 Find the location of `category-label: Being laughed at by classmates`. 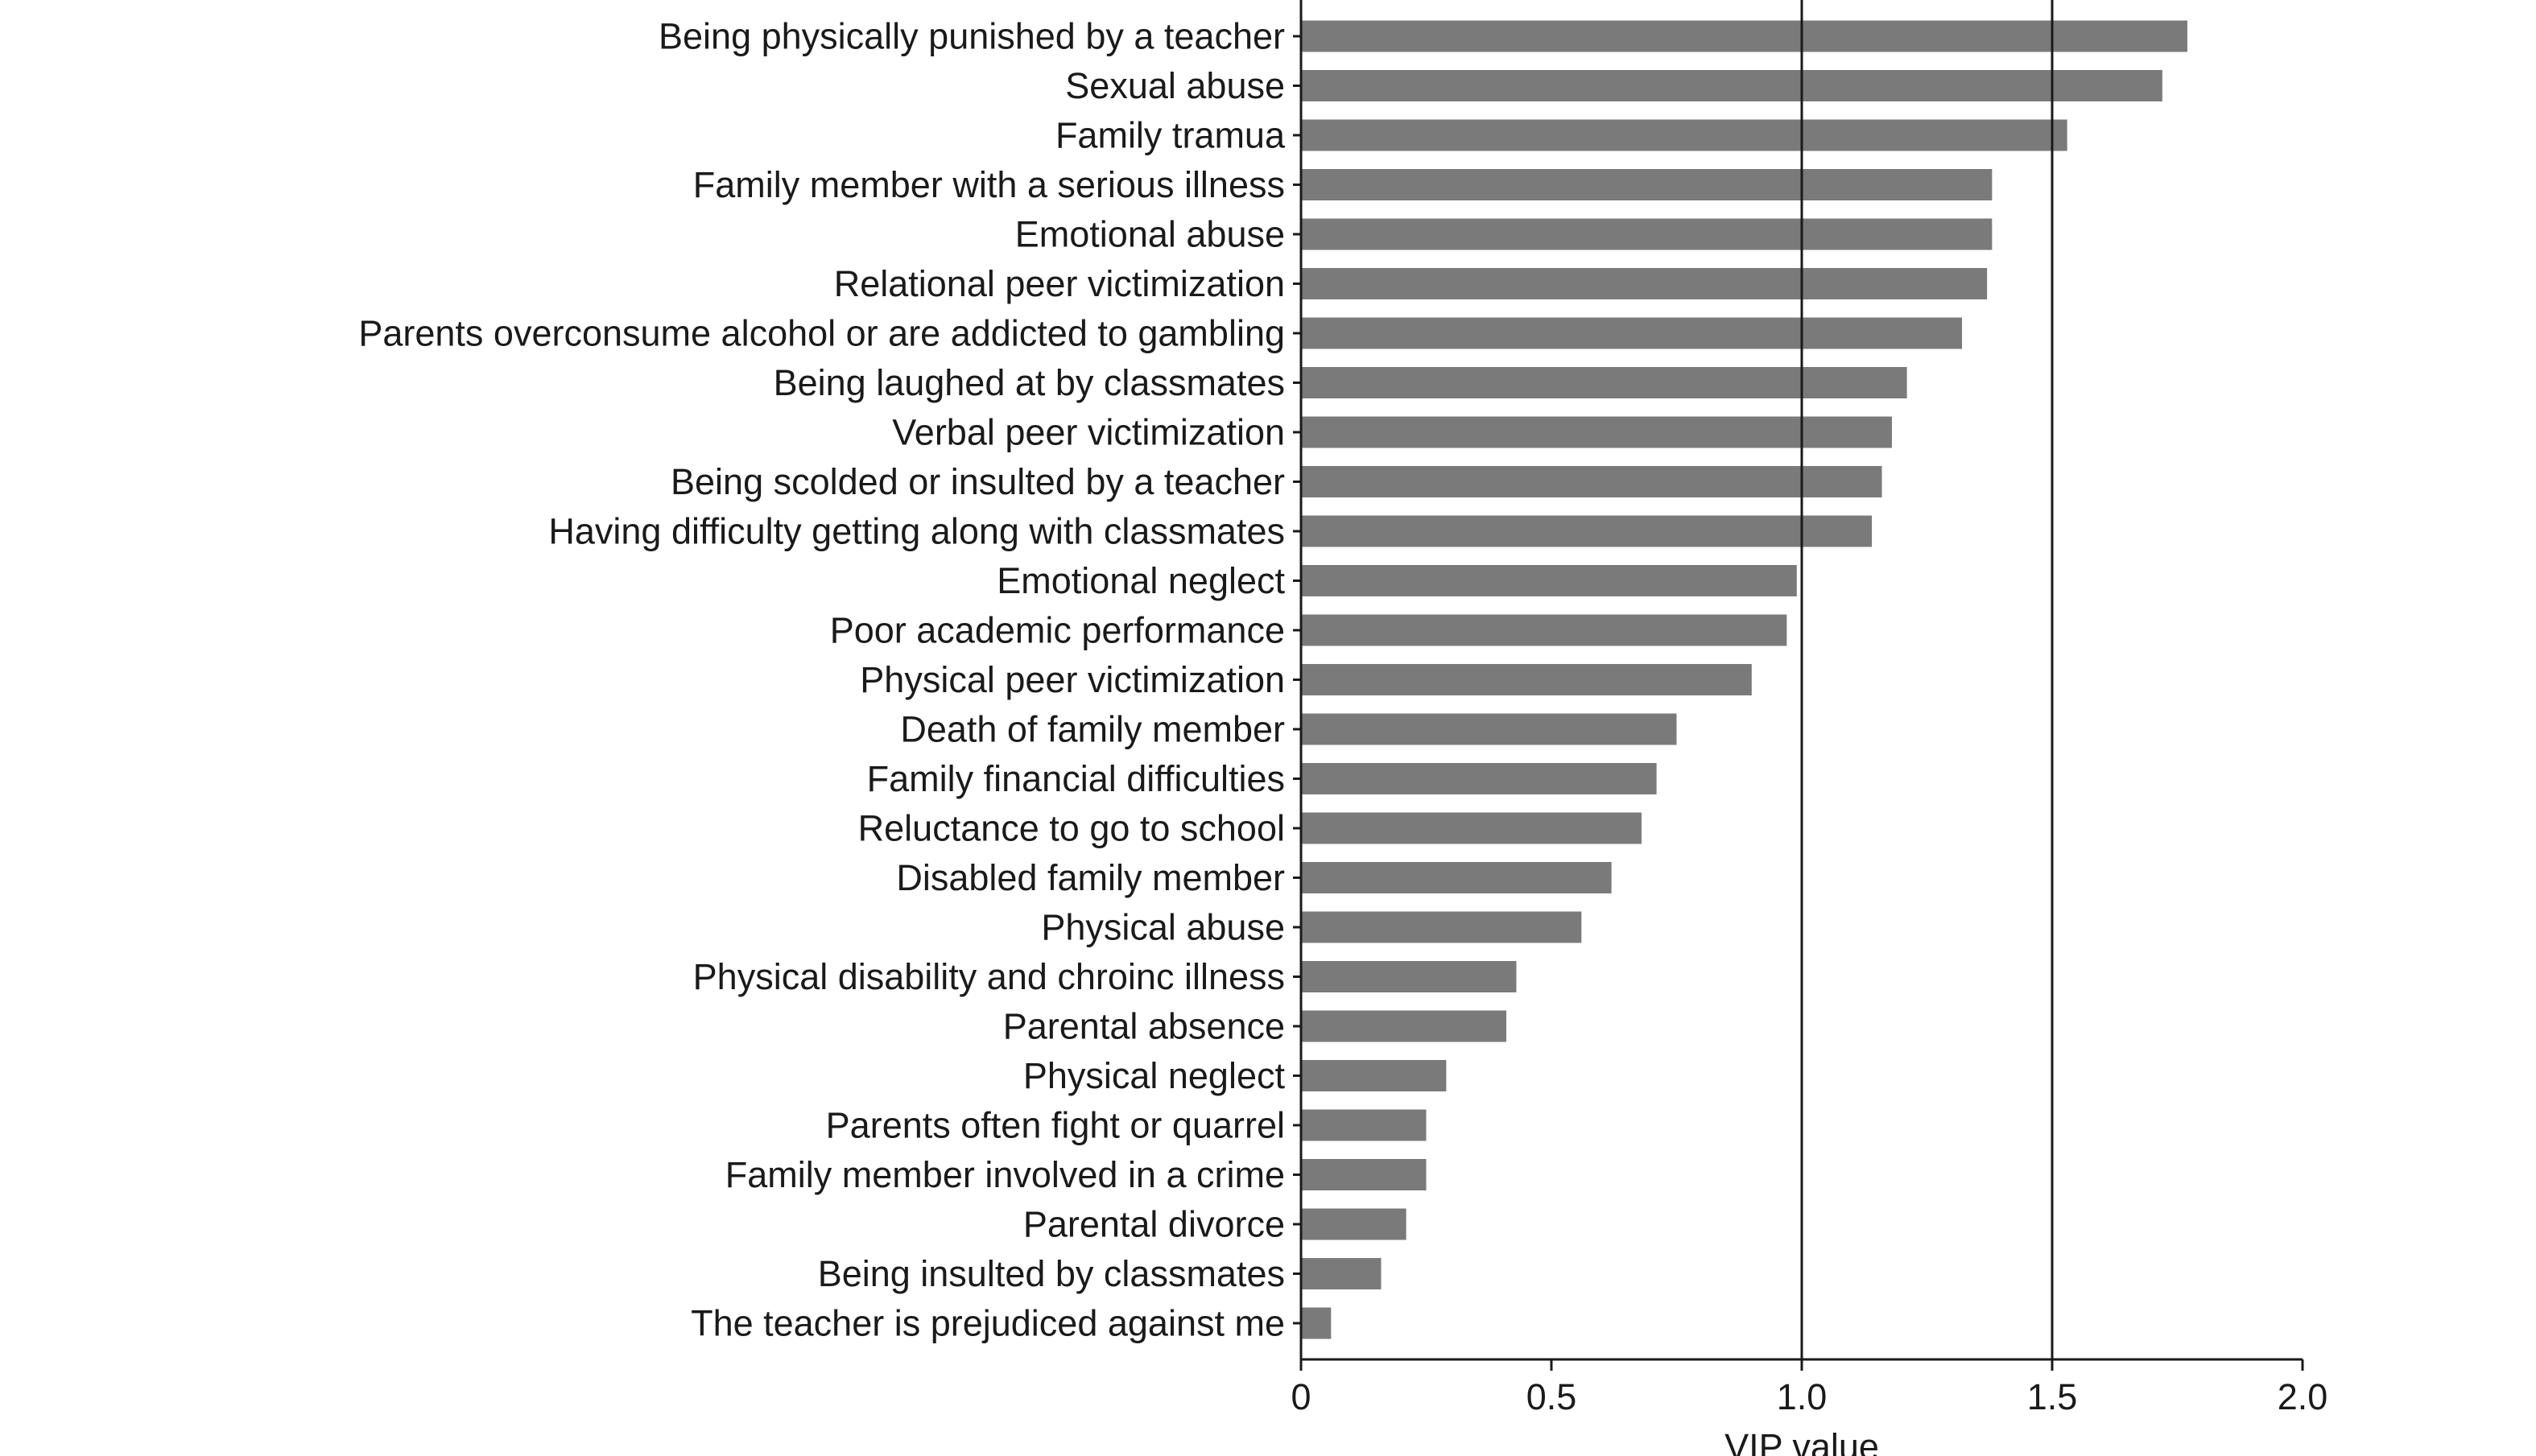

category-label: Being laughed at by classmates is located at coordinates (1029, 382).